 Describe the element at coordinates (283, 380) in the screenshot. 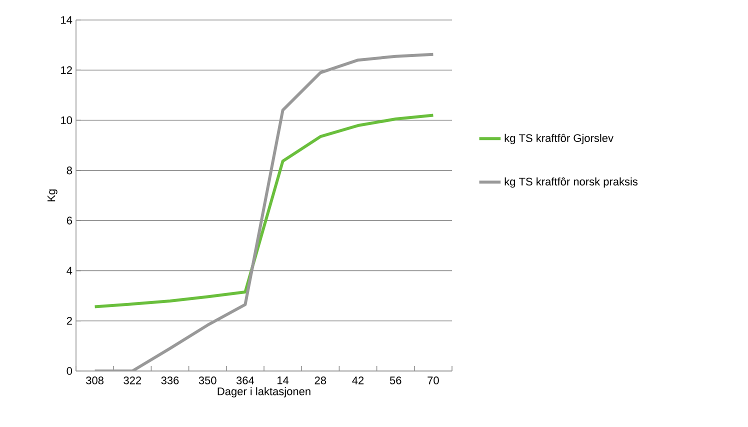

I see `x-tick-label: 14` at that location.